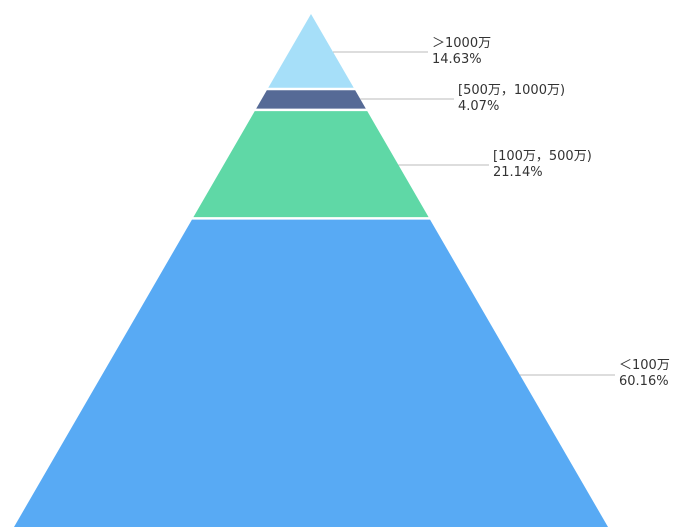 Image resolution: width=683 pixels, height=527 pixels. Describe the element at coordinates (478, 106) in the screenshot. I see `segment-value-label: 4.07%` at that location.